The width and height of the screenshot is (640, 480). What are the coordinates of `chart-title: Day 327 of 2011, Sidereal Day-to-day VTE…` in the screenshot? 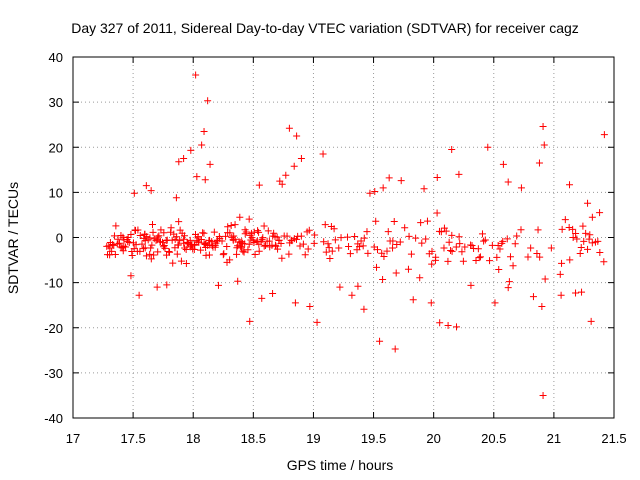 It's located at (325, 28).